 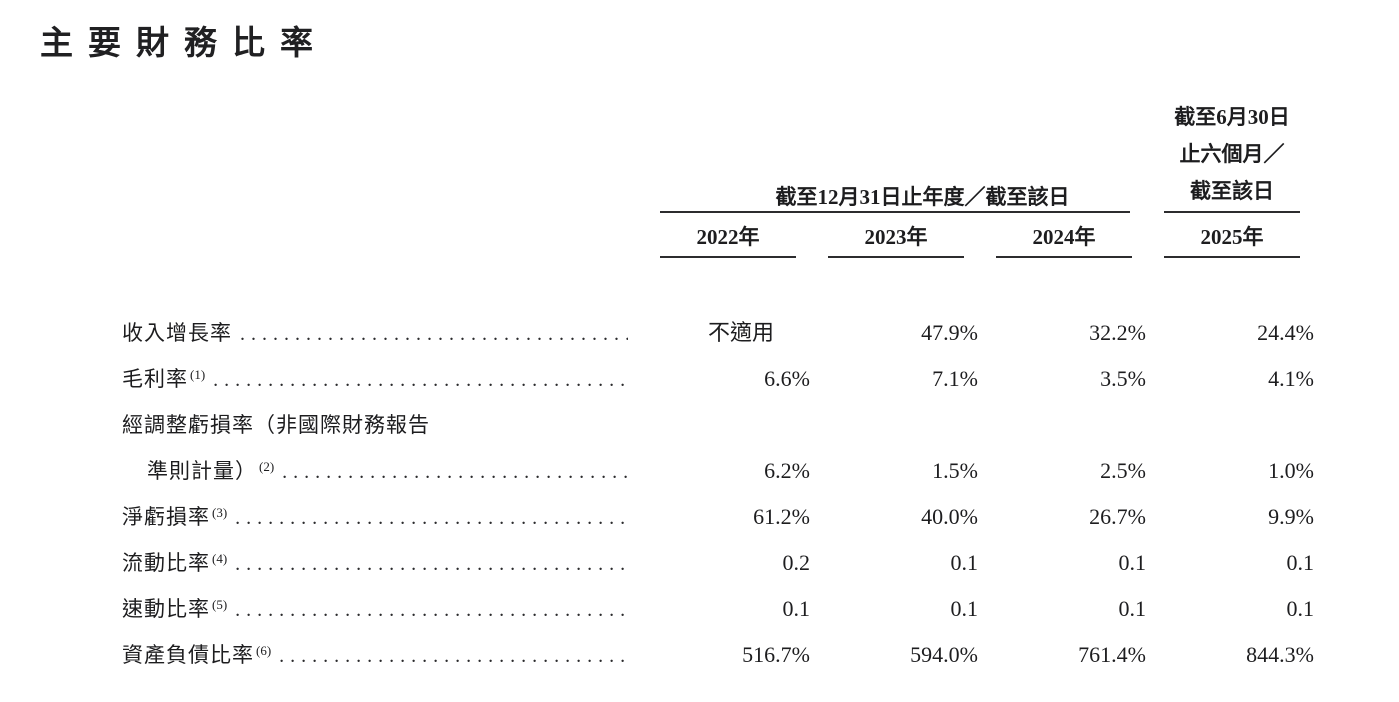 I want to click on value-2024: 3.5%, so click(x=1123, y=378).